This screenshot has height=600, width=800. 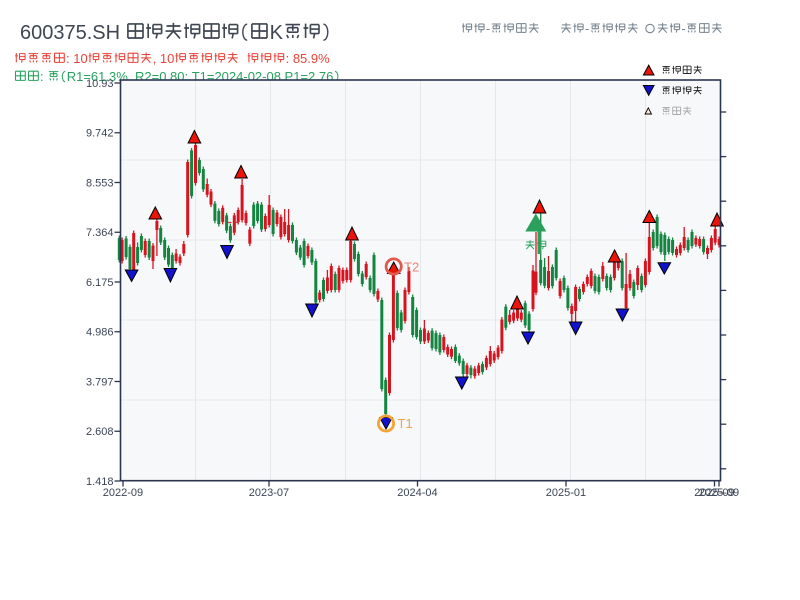 What do you see at coordinates (100, 283) in the screenshot?
I see `svg-text: 6.175` at bounding box center [100, 283].